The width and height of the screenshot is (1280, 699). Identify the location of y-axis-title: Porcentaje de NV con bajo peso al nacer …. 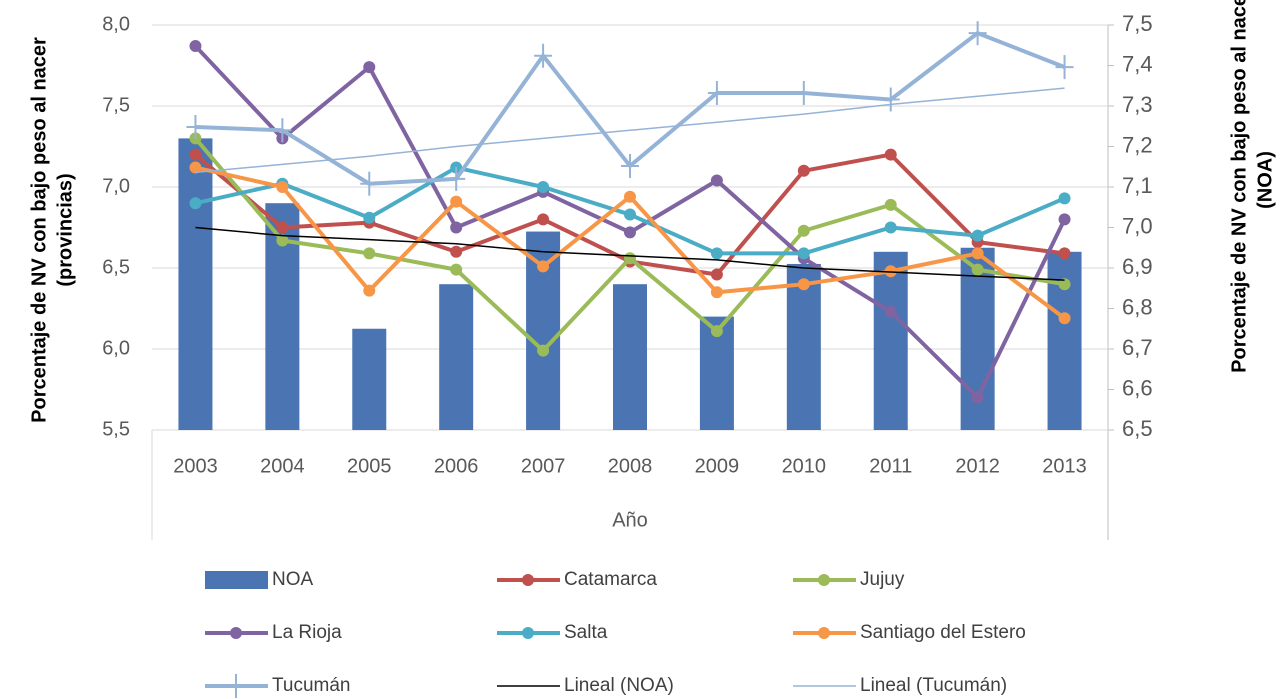
(52, 230).